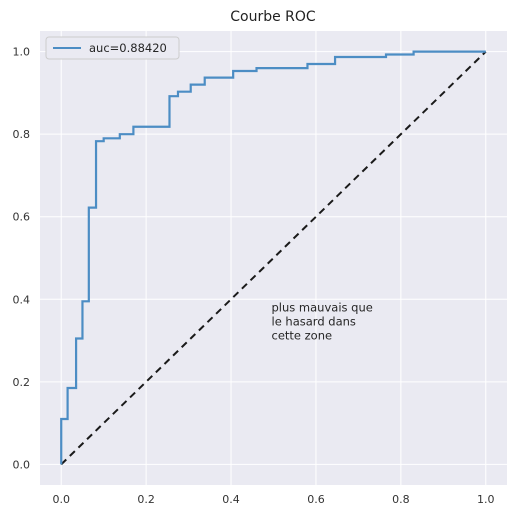 Image resolution: width=516 pixels, height=515 pixels. What do you see at coordinates (22, 52) in the screenshot?
I see `y-tick-label: 1.0` at bounding box center [22, 52].